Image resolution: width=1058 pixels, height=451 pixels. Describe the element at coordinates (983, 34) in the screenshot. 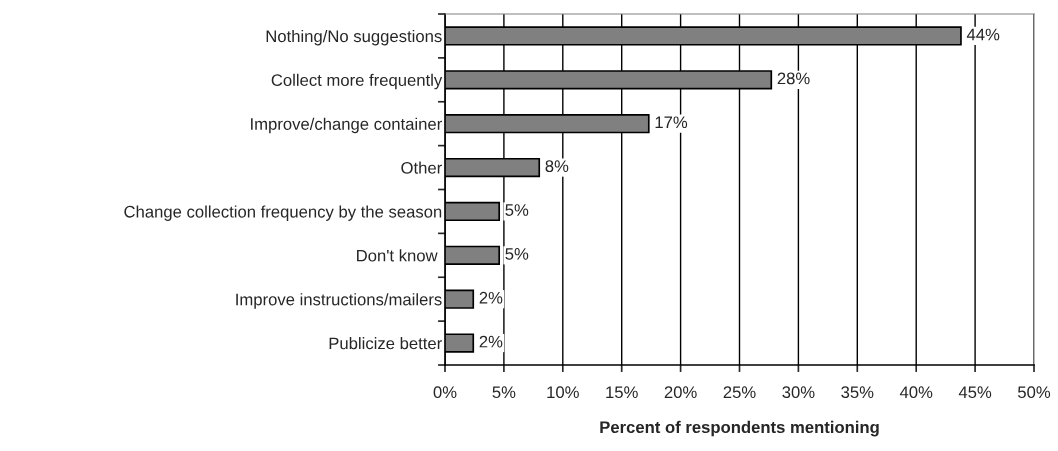

I see `data-label: 44%` at that location.